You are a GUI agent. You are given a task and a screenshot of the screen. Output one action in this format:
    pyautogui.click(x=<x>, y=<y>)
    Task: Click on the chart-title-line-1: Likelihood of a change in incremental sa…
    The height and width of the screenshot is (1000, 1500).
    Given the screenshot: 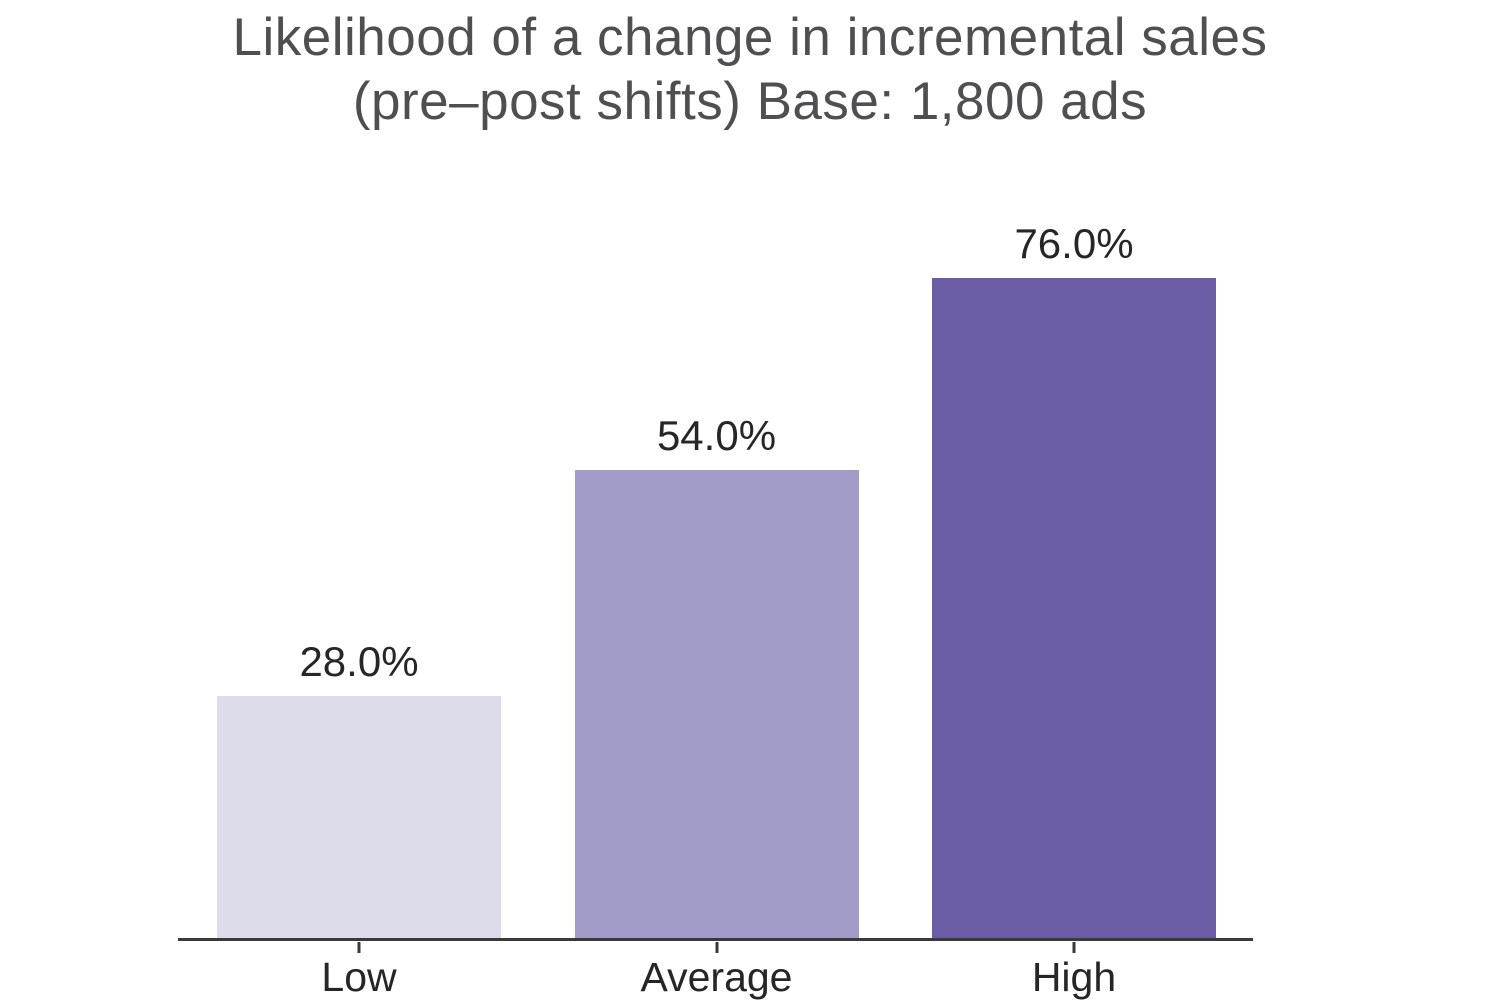 What is the action you would take?
    pyautogui.click(x=750, y=37)
    